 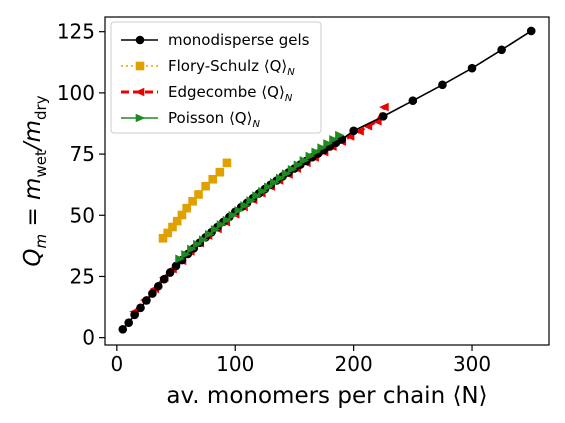 What do you see at coordinates (239, 40) in the screenshot?
I see `legend-label: monodisperse gels` at bounding box center [239, 40].